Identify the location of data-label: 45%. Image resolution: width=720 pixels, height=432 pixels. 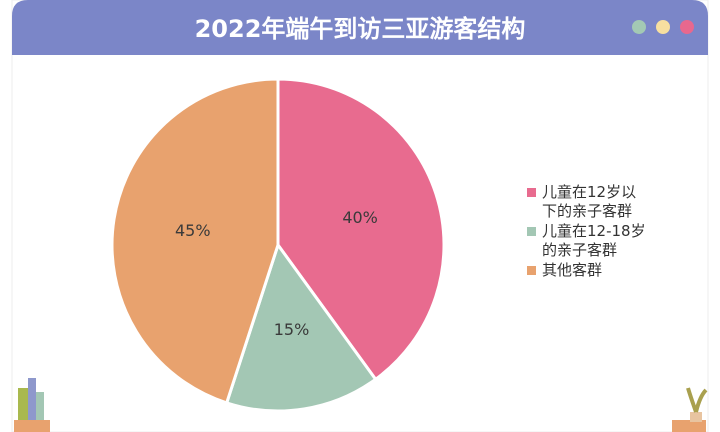
(193, 230).